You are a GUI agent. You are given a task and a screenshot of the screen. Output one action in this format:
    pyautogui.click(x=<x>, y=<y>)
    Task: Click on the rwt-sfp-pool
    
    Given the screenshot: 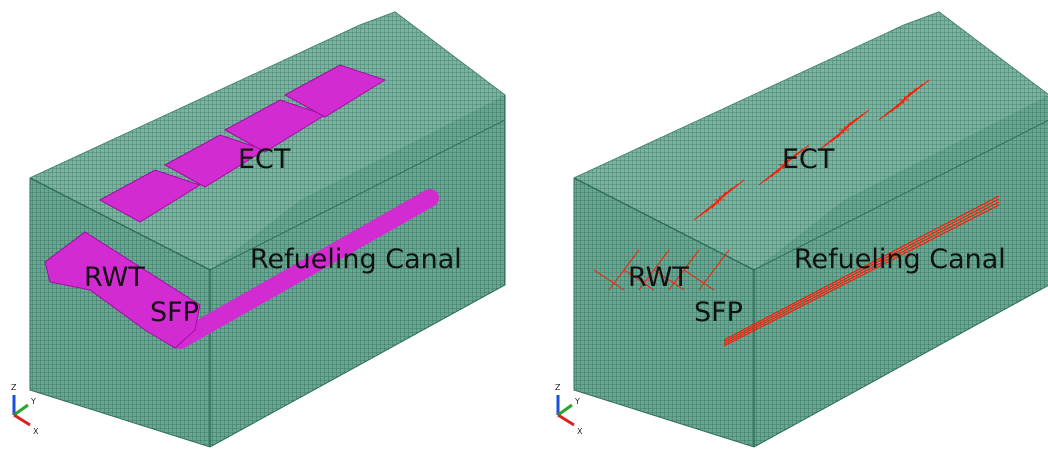 What is the action you would take?
    pyautogui.click(x=122, y=290)
    